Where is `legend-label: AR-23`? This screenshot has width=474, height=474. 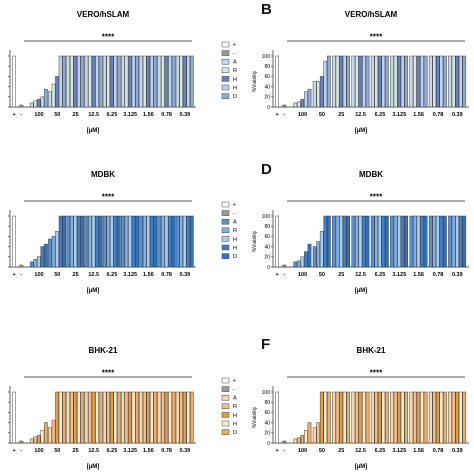
legend-label: AR-23 is located at coordinates (235, 399).